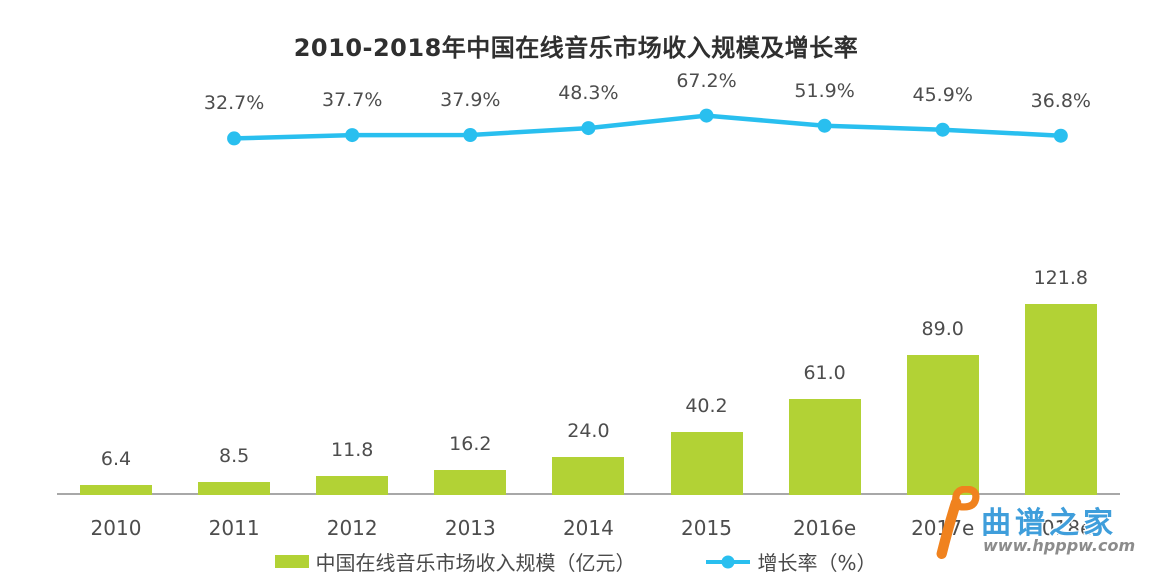 The height and width of the screenshot is (584, 1152). I want to click on x-axis-label: 2014, so click(588, 528).